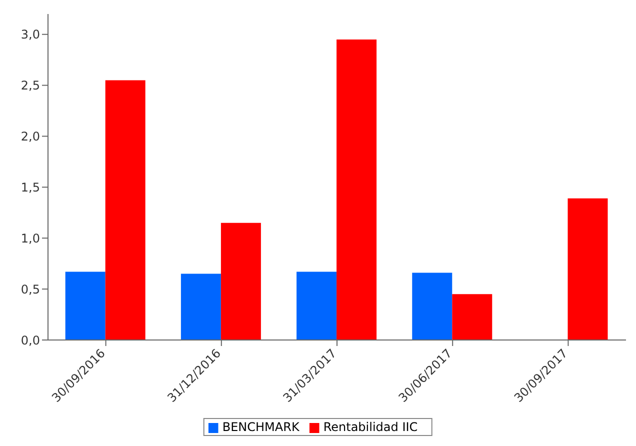  What do you see at coordinates (30, 187) in the screenshot?
I see `y-tick-label: 1,5` at bounding box center [30, 187].